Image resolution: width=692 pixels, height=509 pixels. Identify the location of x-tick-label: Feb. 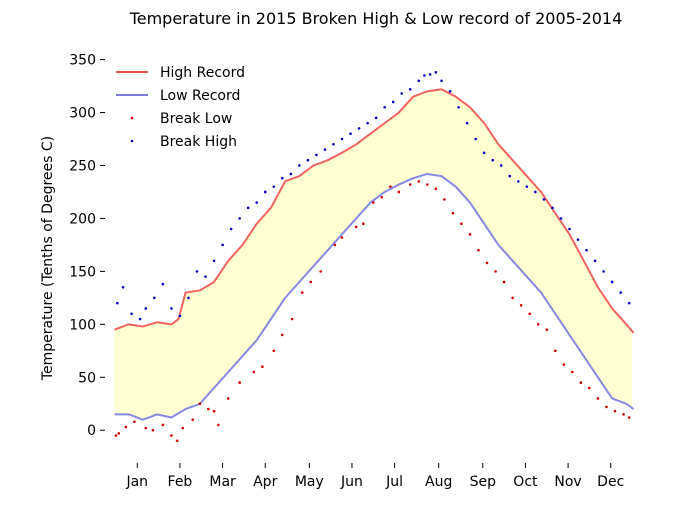
(180, 482).